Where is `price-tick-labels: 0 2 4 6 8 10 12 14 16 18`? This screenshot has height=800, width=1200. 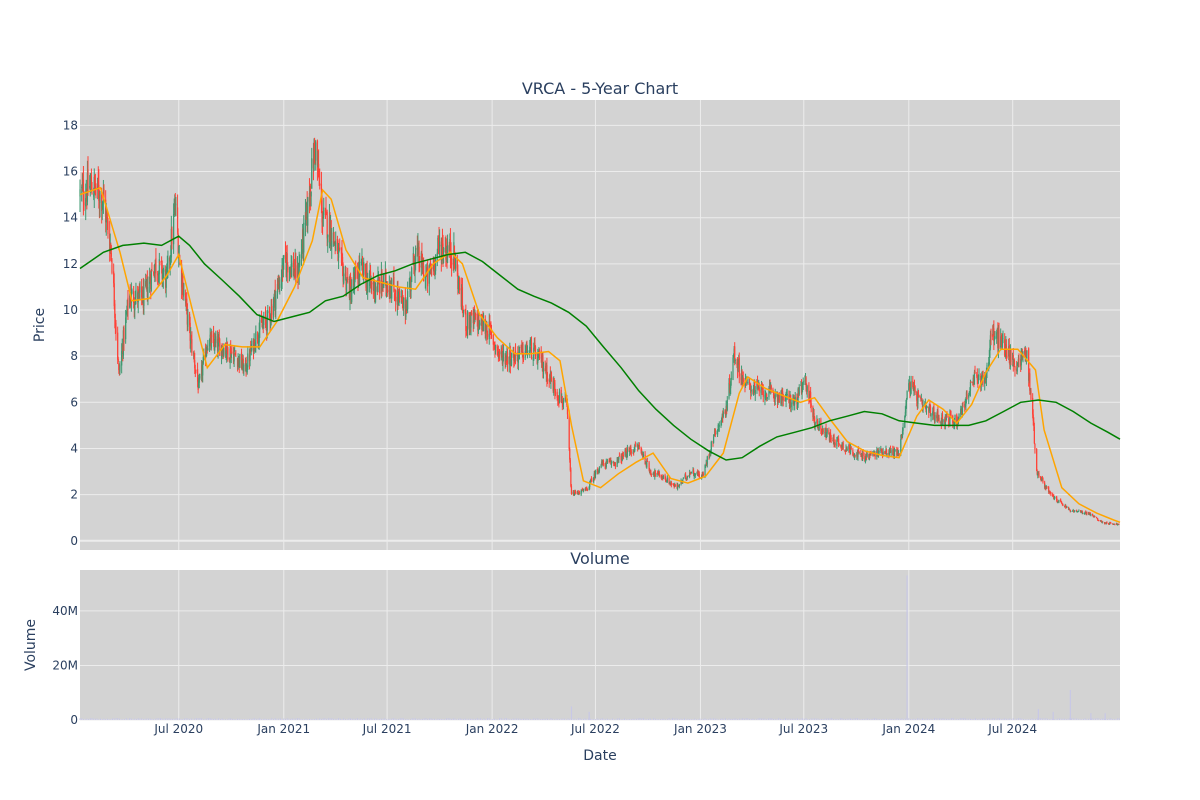 price-tick-labels: 0 2 4 6 8 10 12 14 16 18 is located at coordinates (70, 332).